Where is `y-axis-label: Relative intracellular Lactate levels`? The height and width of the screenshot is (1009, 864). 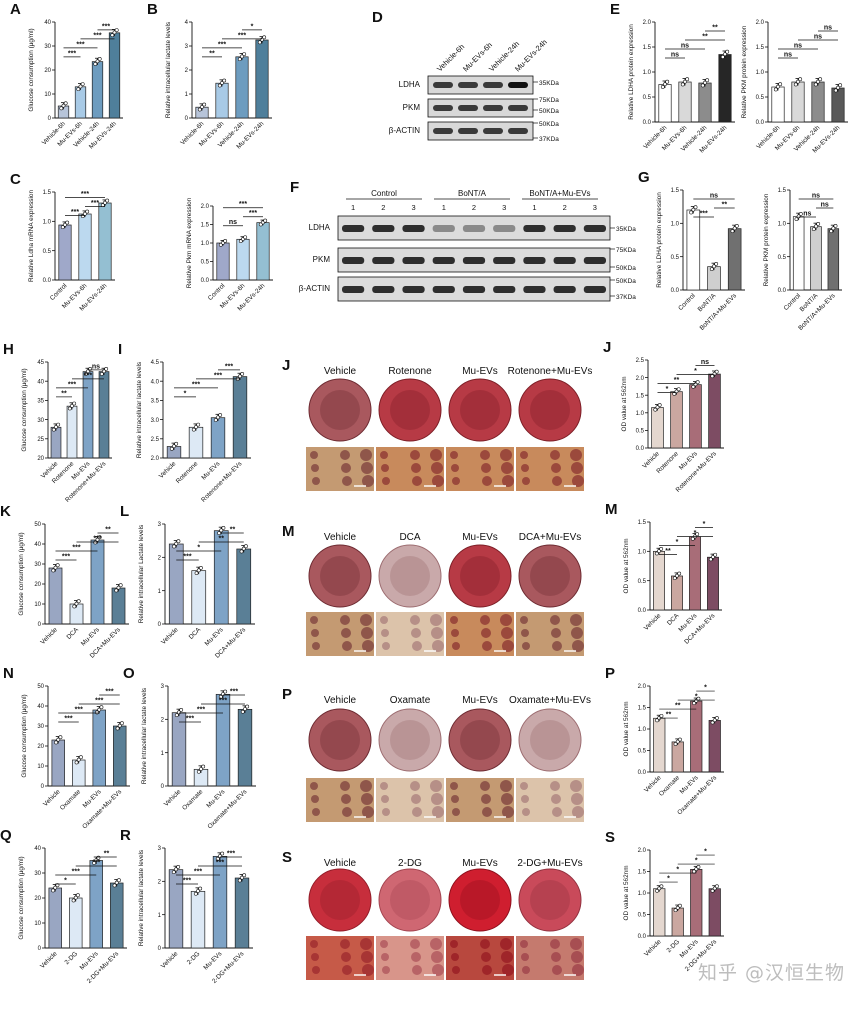 y-axis-label: Relative intracellular Lactate levels is located at coordinates (141, 574).